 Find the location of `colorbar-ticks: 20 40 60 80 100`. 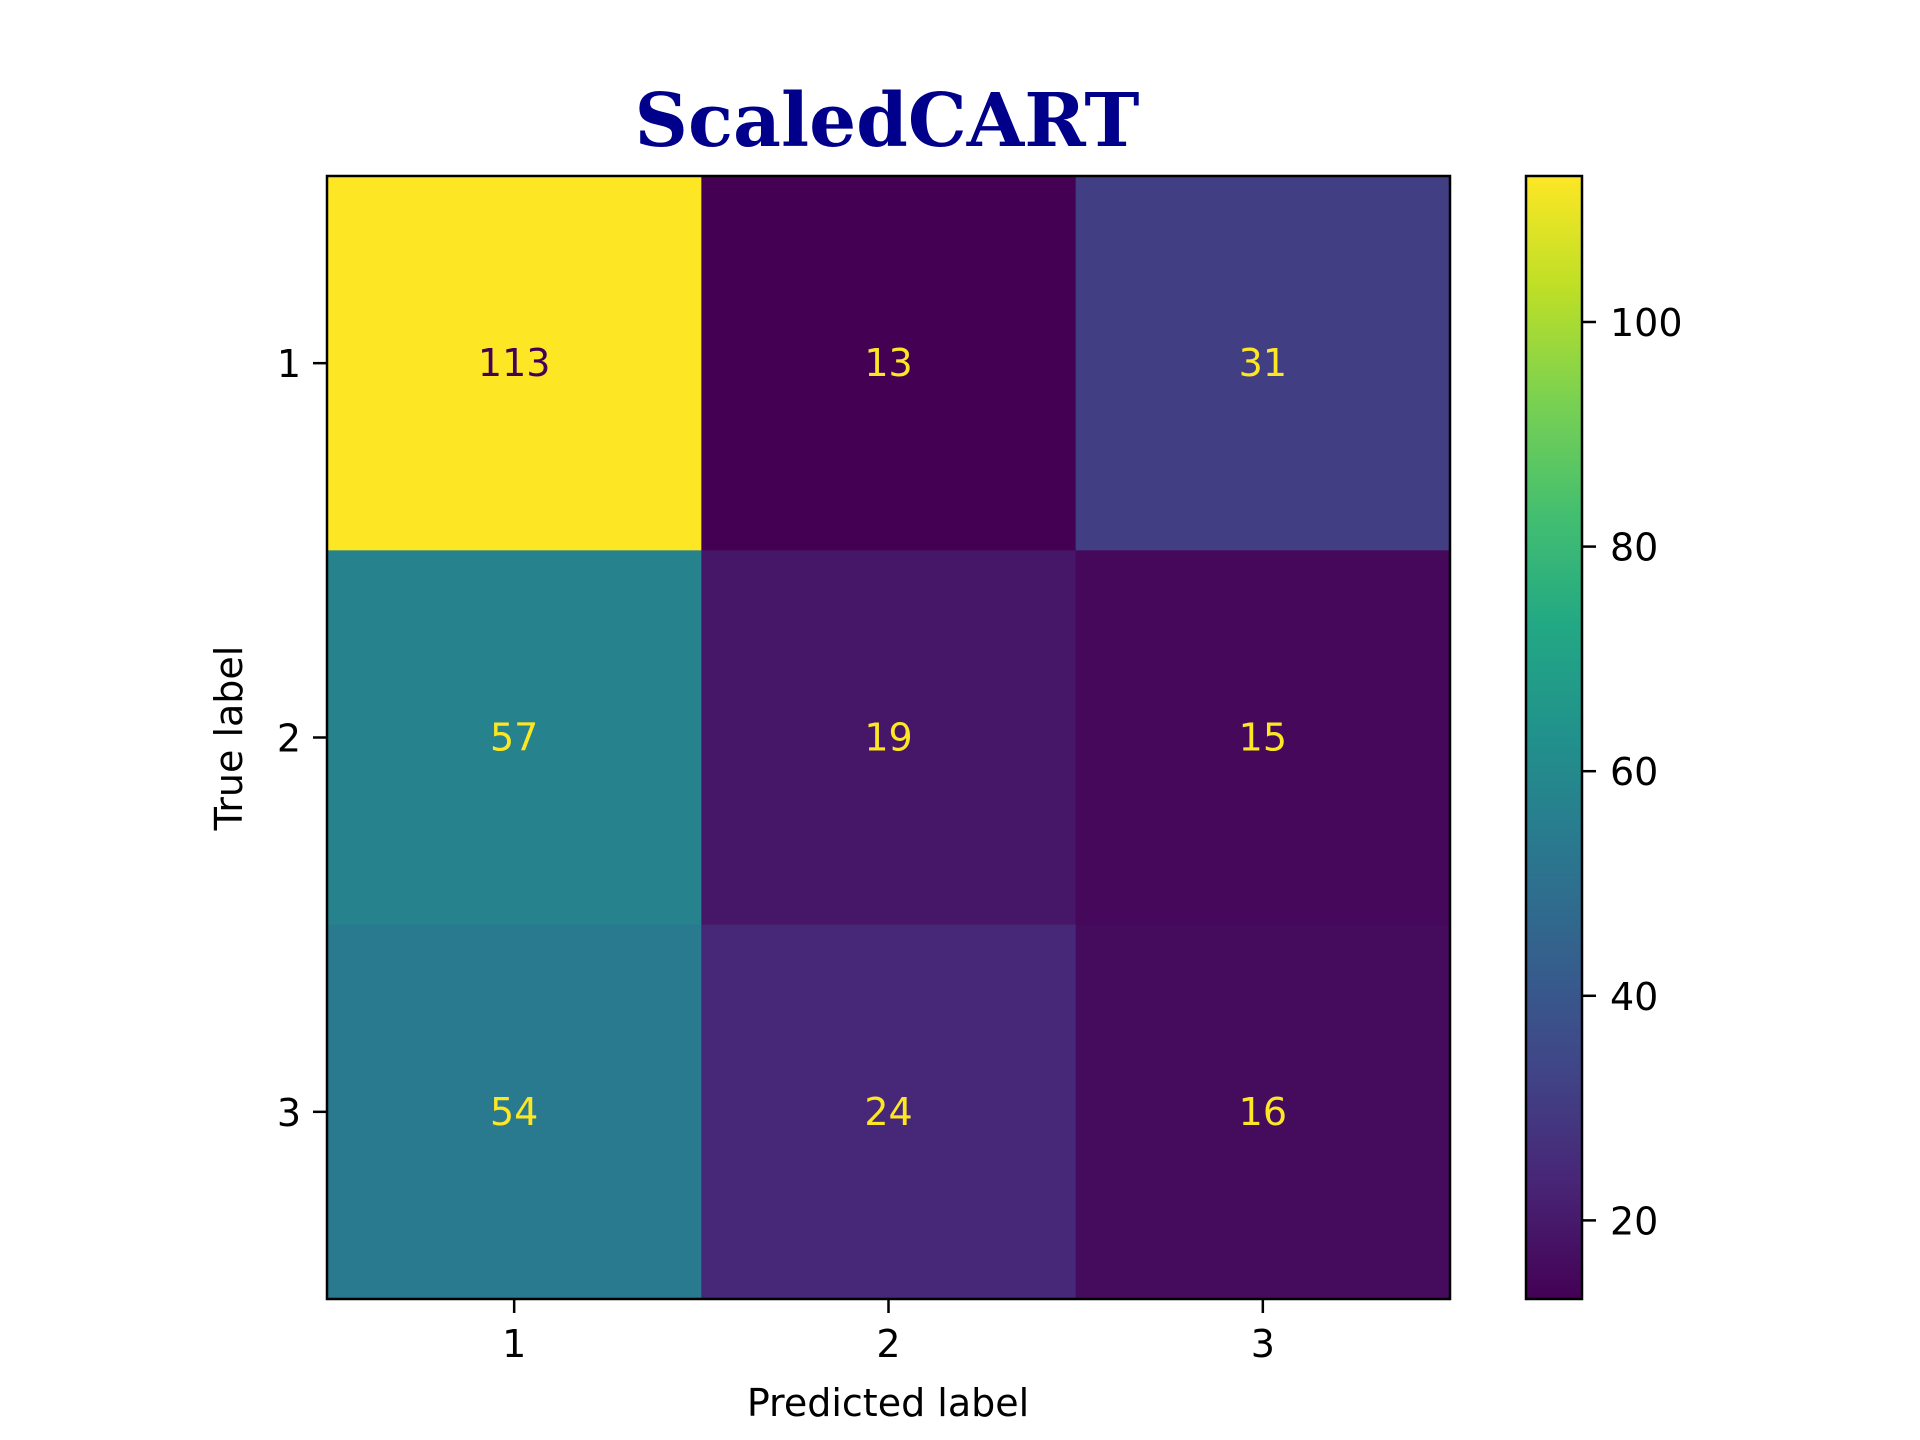

colorbar-ticks: 20 40 60 80 100 is located at coordinates (1632, 772).